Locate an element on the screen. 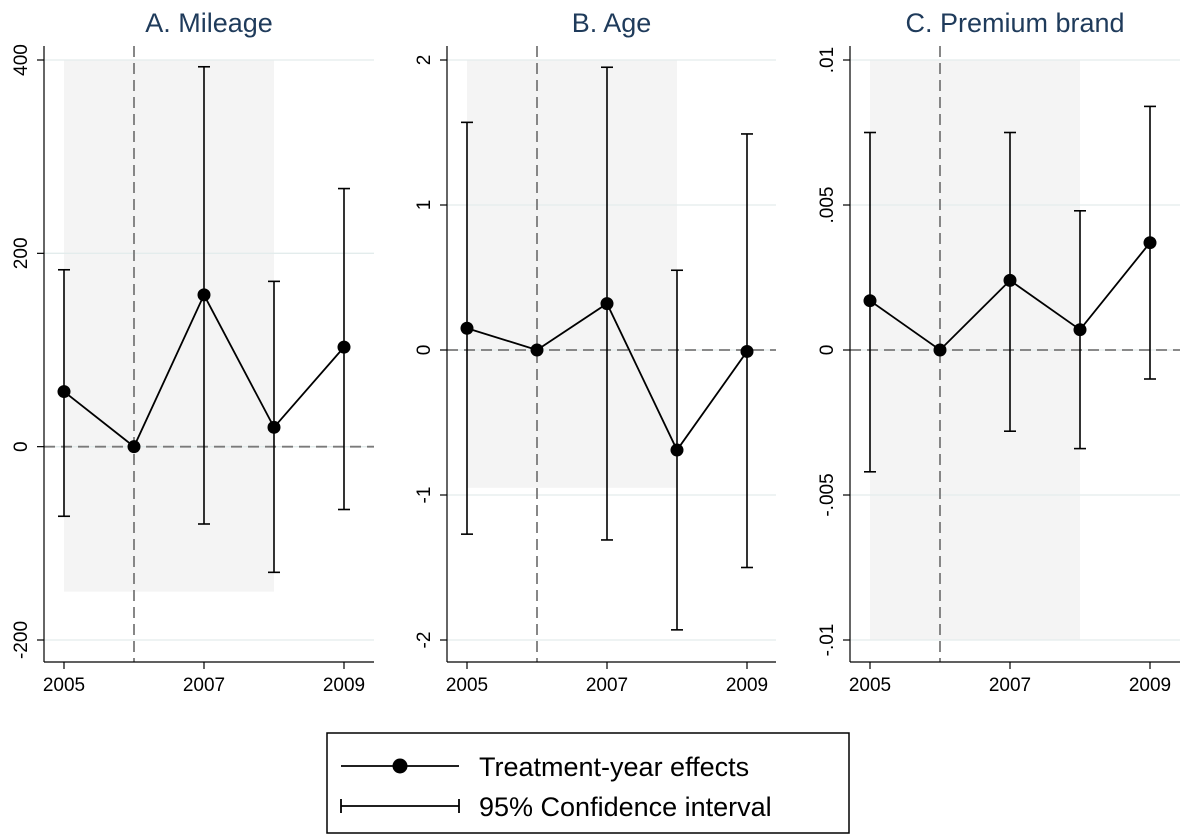 The height and width of the screenshot is (835, 1184). y-tick-label: -1 is located at coordinates (424, 495).